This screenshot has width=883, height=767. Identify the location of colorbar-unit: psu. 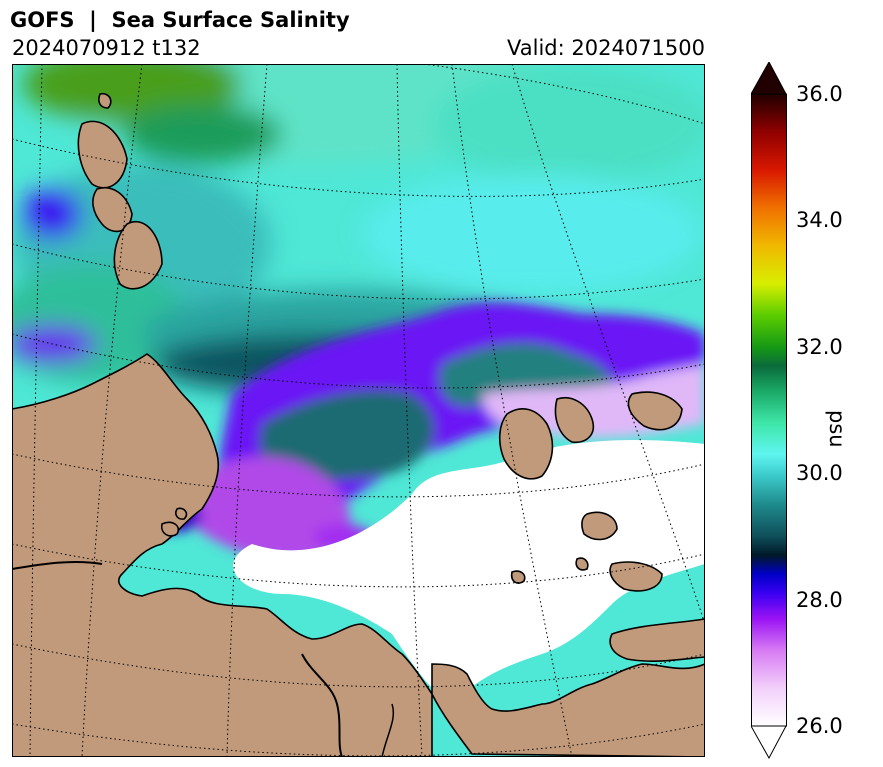
(837, 429).